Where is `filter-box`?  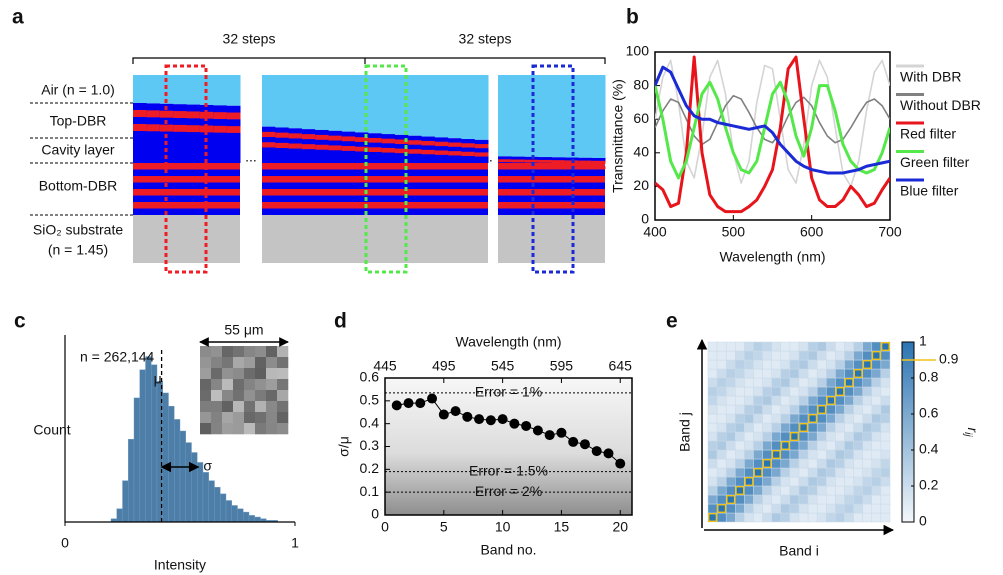 filter-box is located at coordinates (386, 169).